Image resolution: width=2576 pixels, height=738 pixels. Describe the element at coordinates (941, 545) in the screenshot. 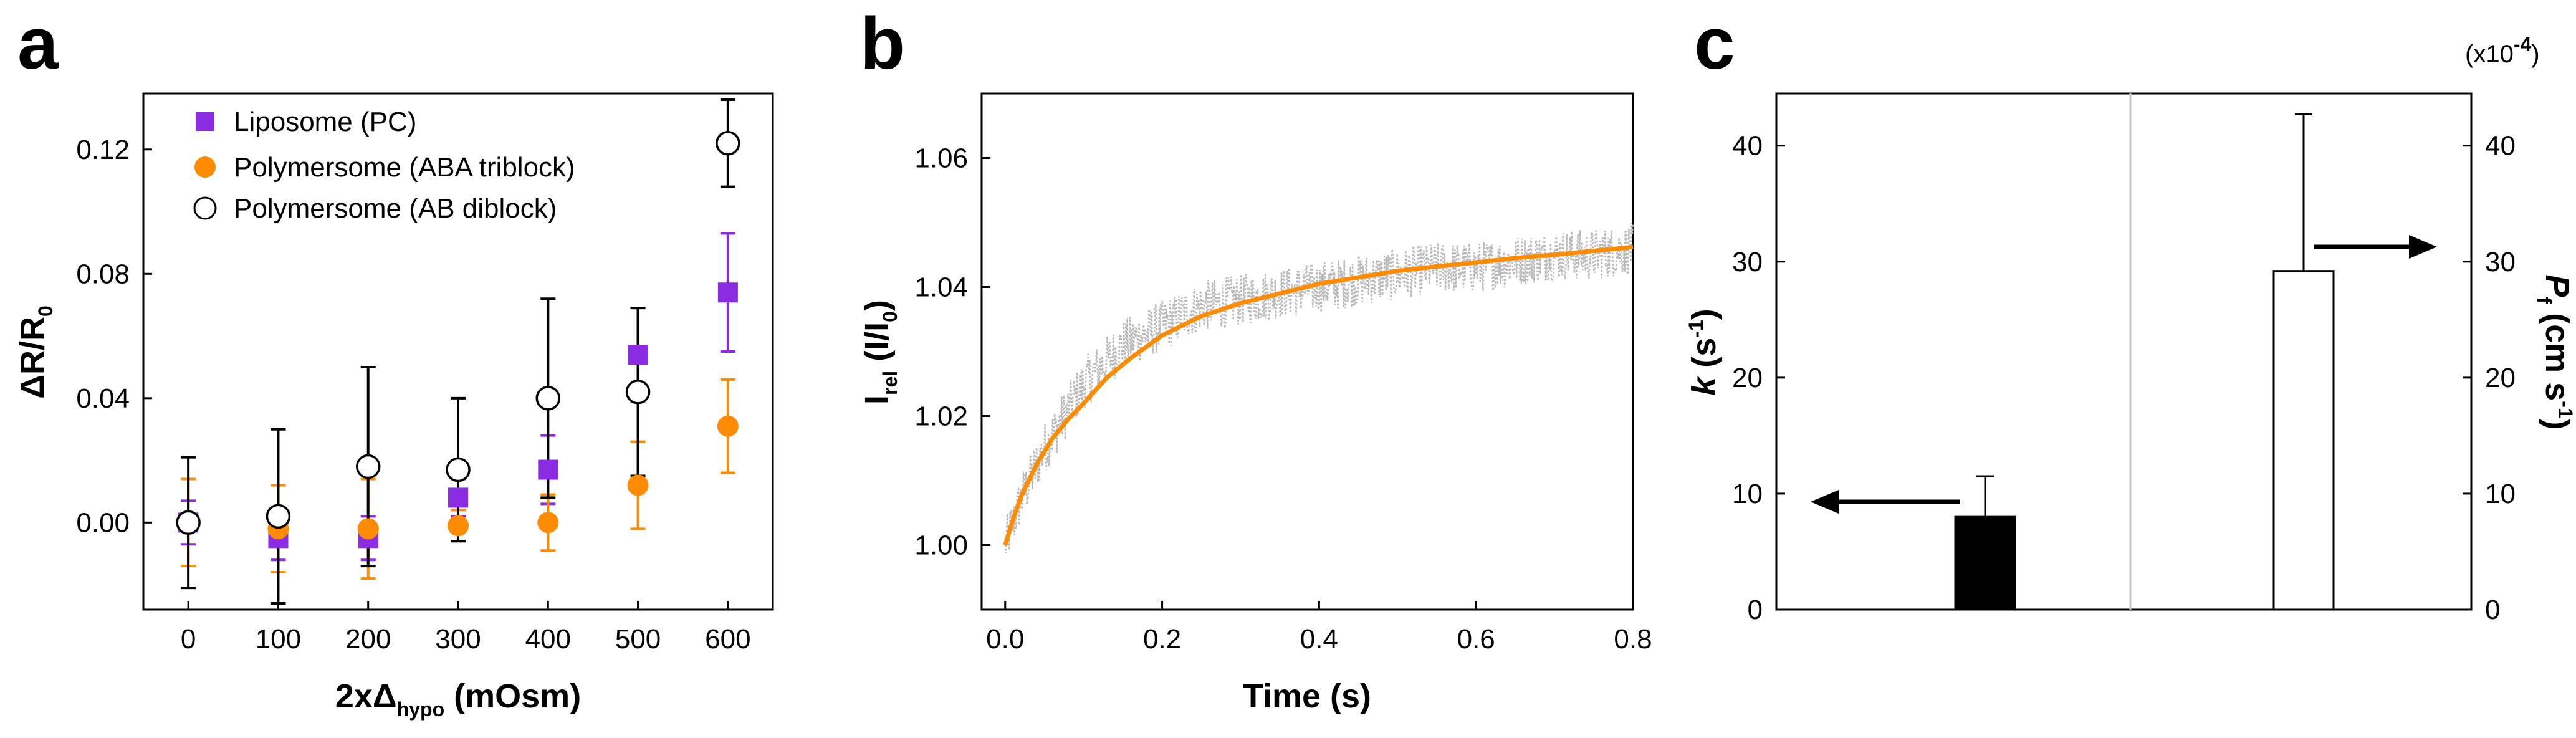

I see `y-tick-label-b: 1.00` at that location.